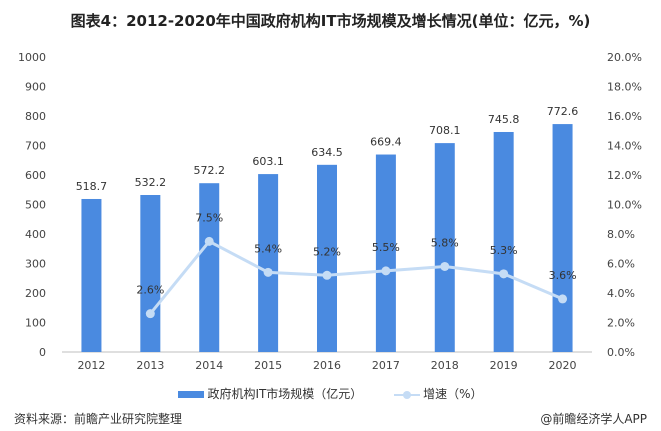  Describe the element at coordinates (624, 205) in the screenshot. I see `y-right-tick-label: 10.0%` at that location.